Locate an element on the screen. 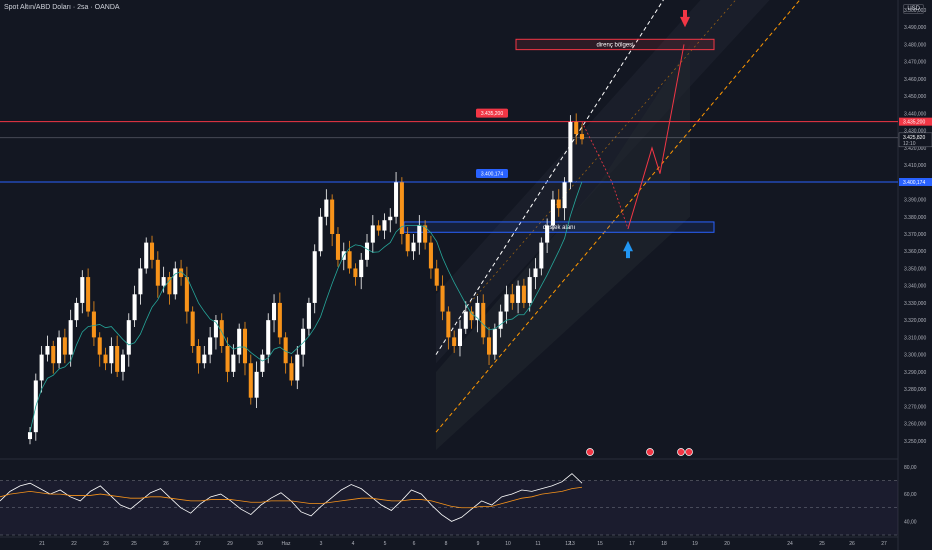  time-tick-label: 26 is located at coordinates (852, 544).